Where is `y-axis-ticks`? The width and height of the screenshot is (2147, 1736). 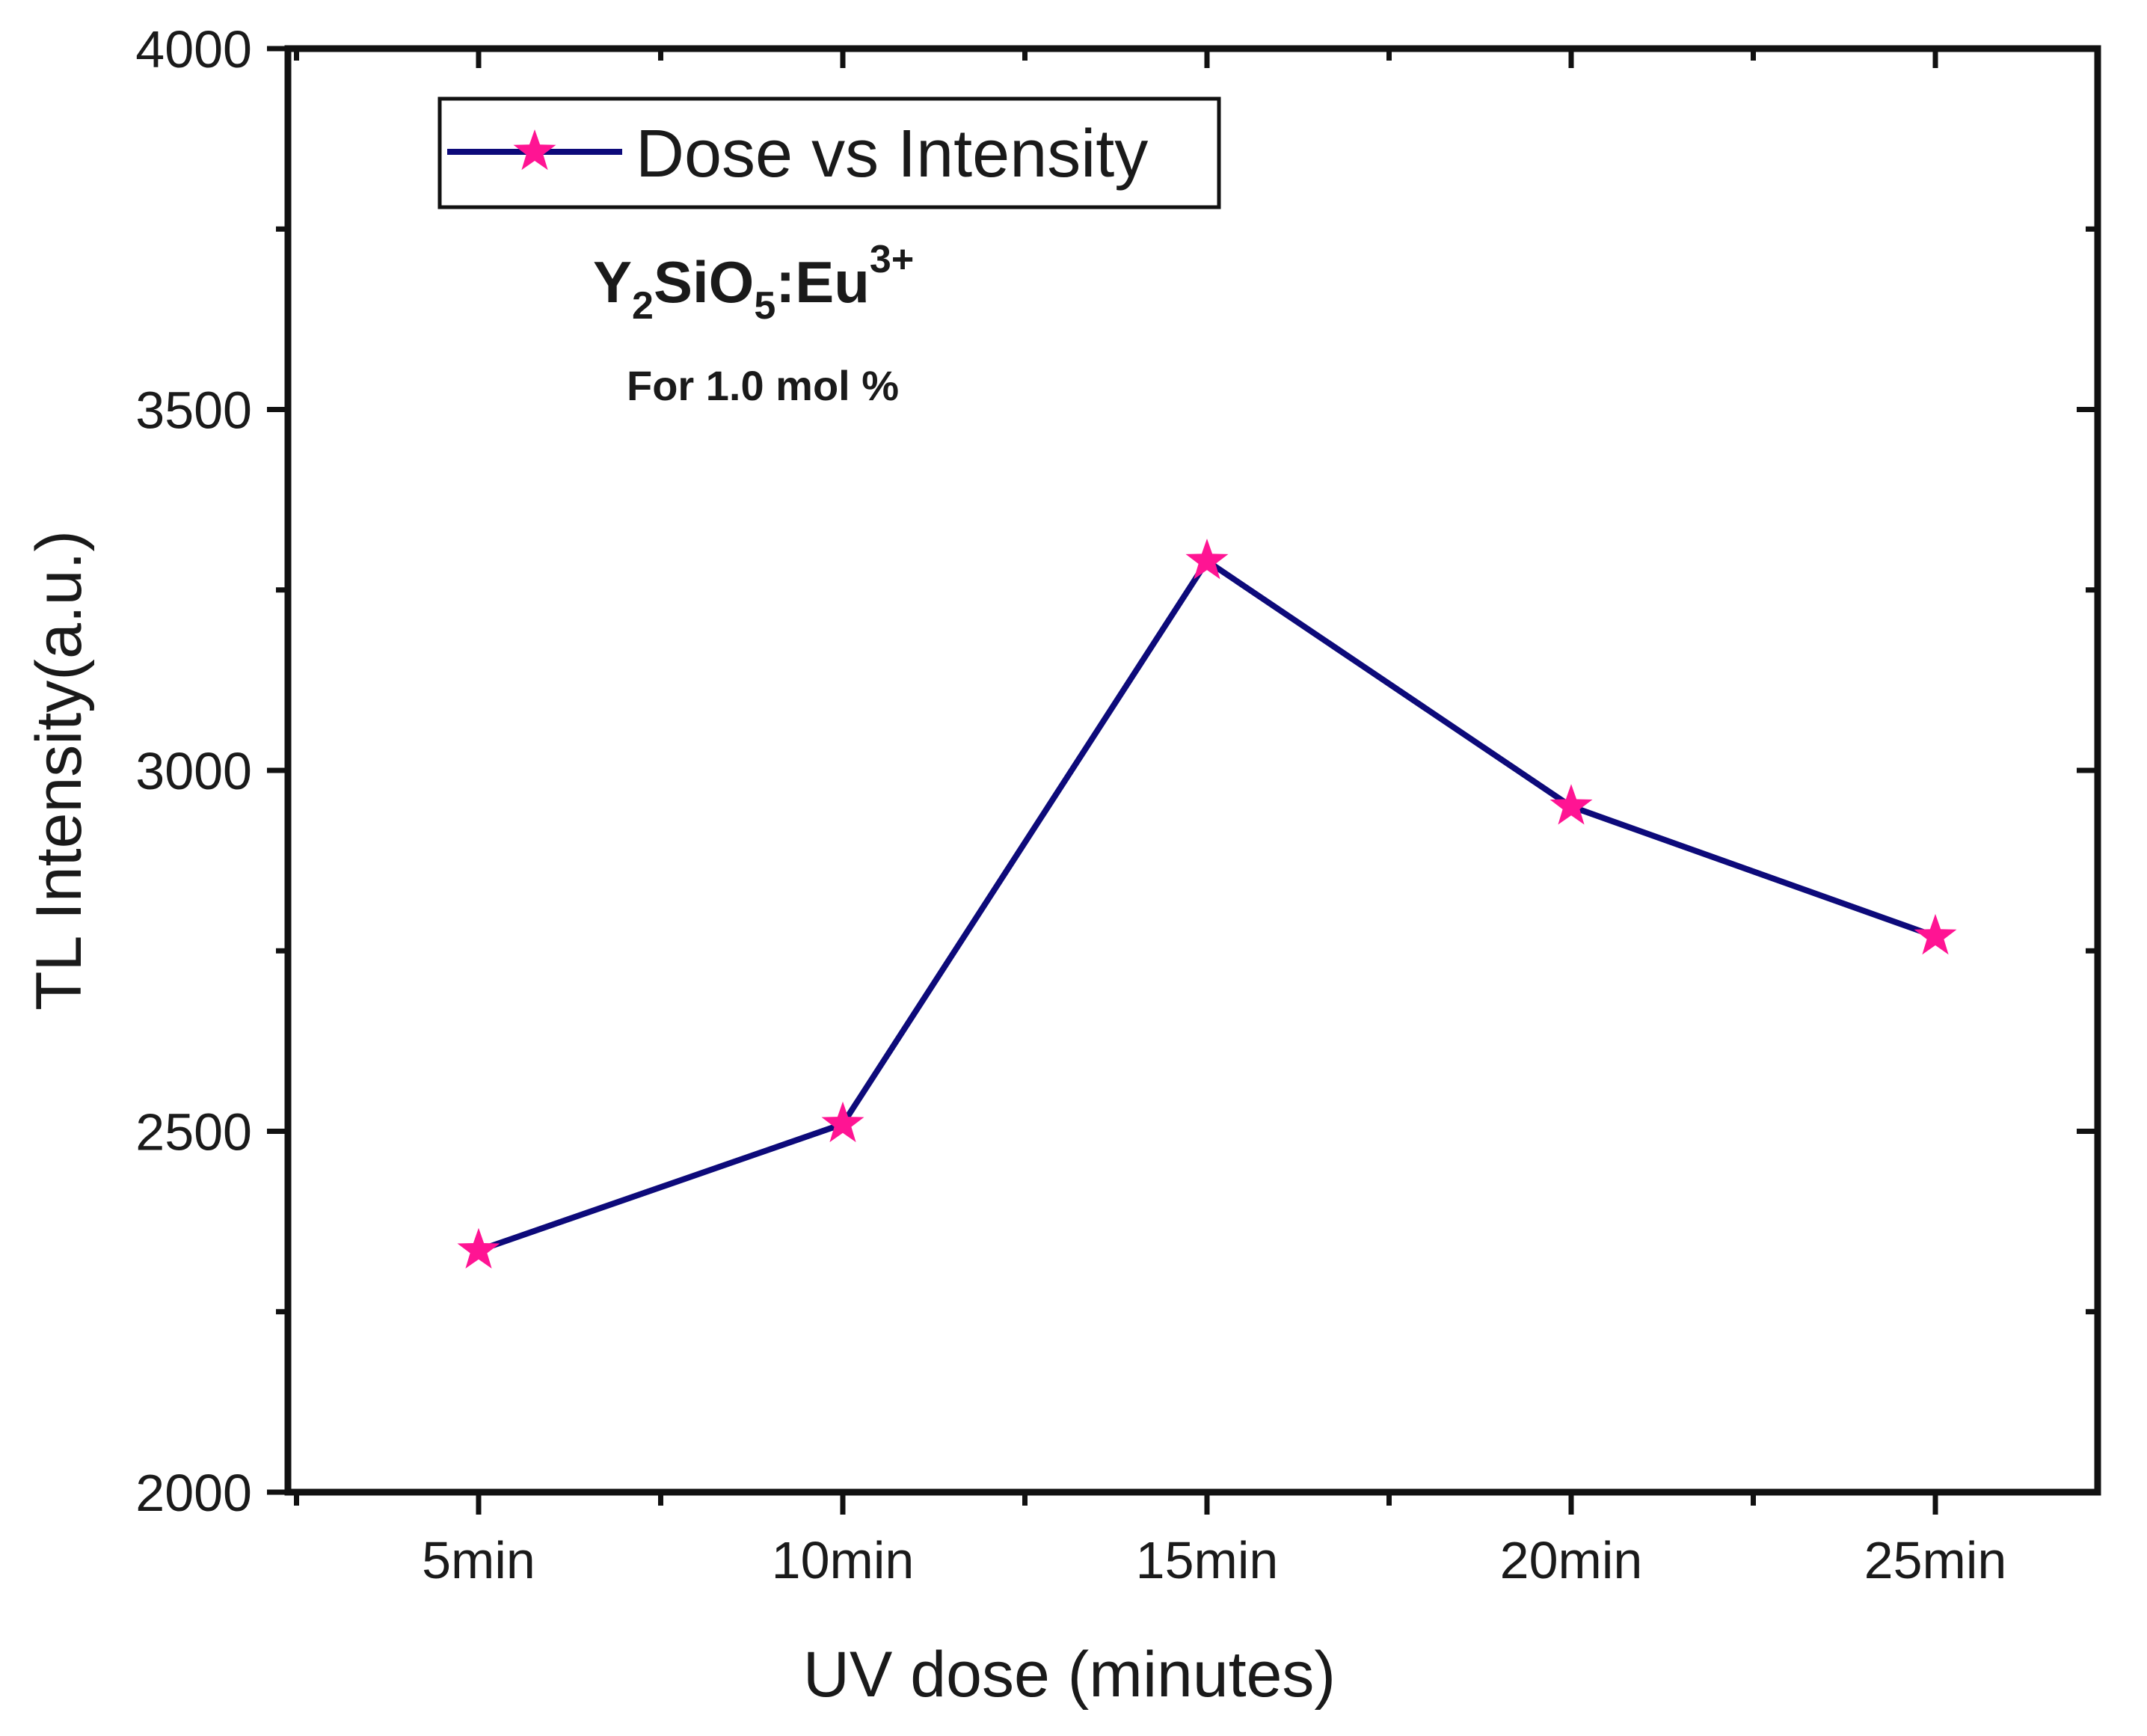 y-axis-ticks is located at coordinates (277, 770).